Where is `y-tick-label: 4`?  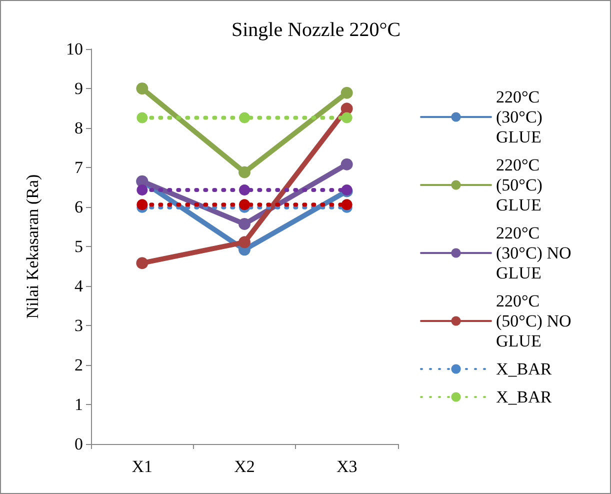 y-tick-label: 4 is located at coordinates (79, 286).